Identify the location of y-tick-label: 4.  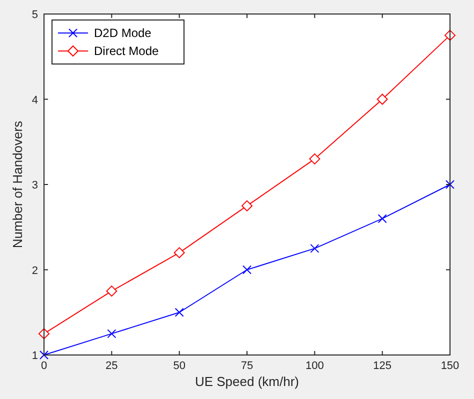
(35, 100).